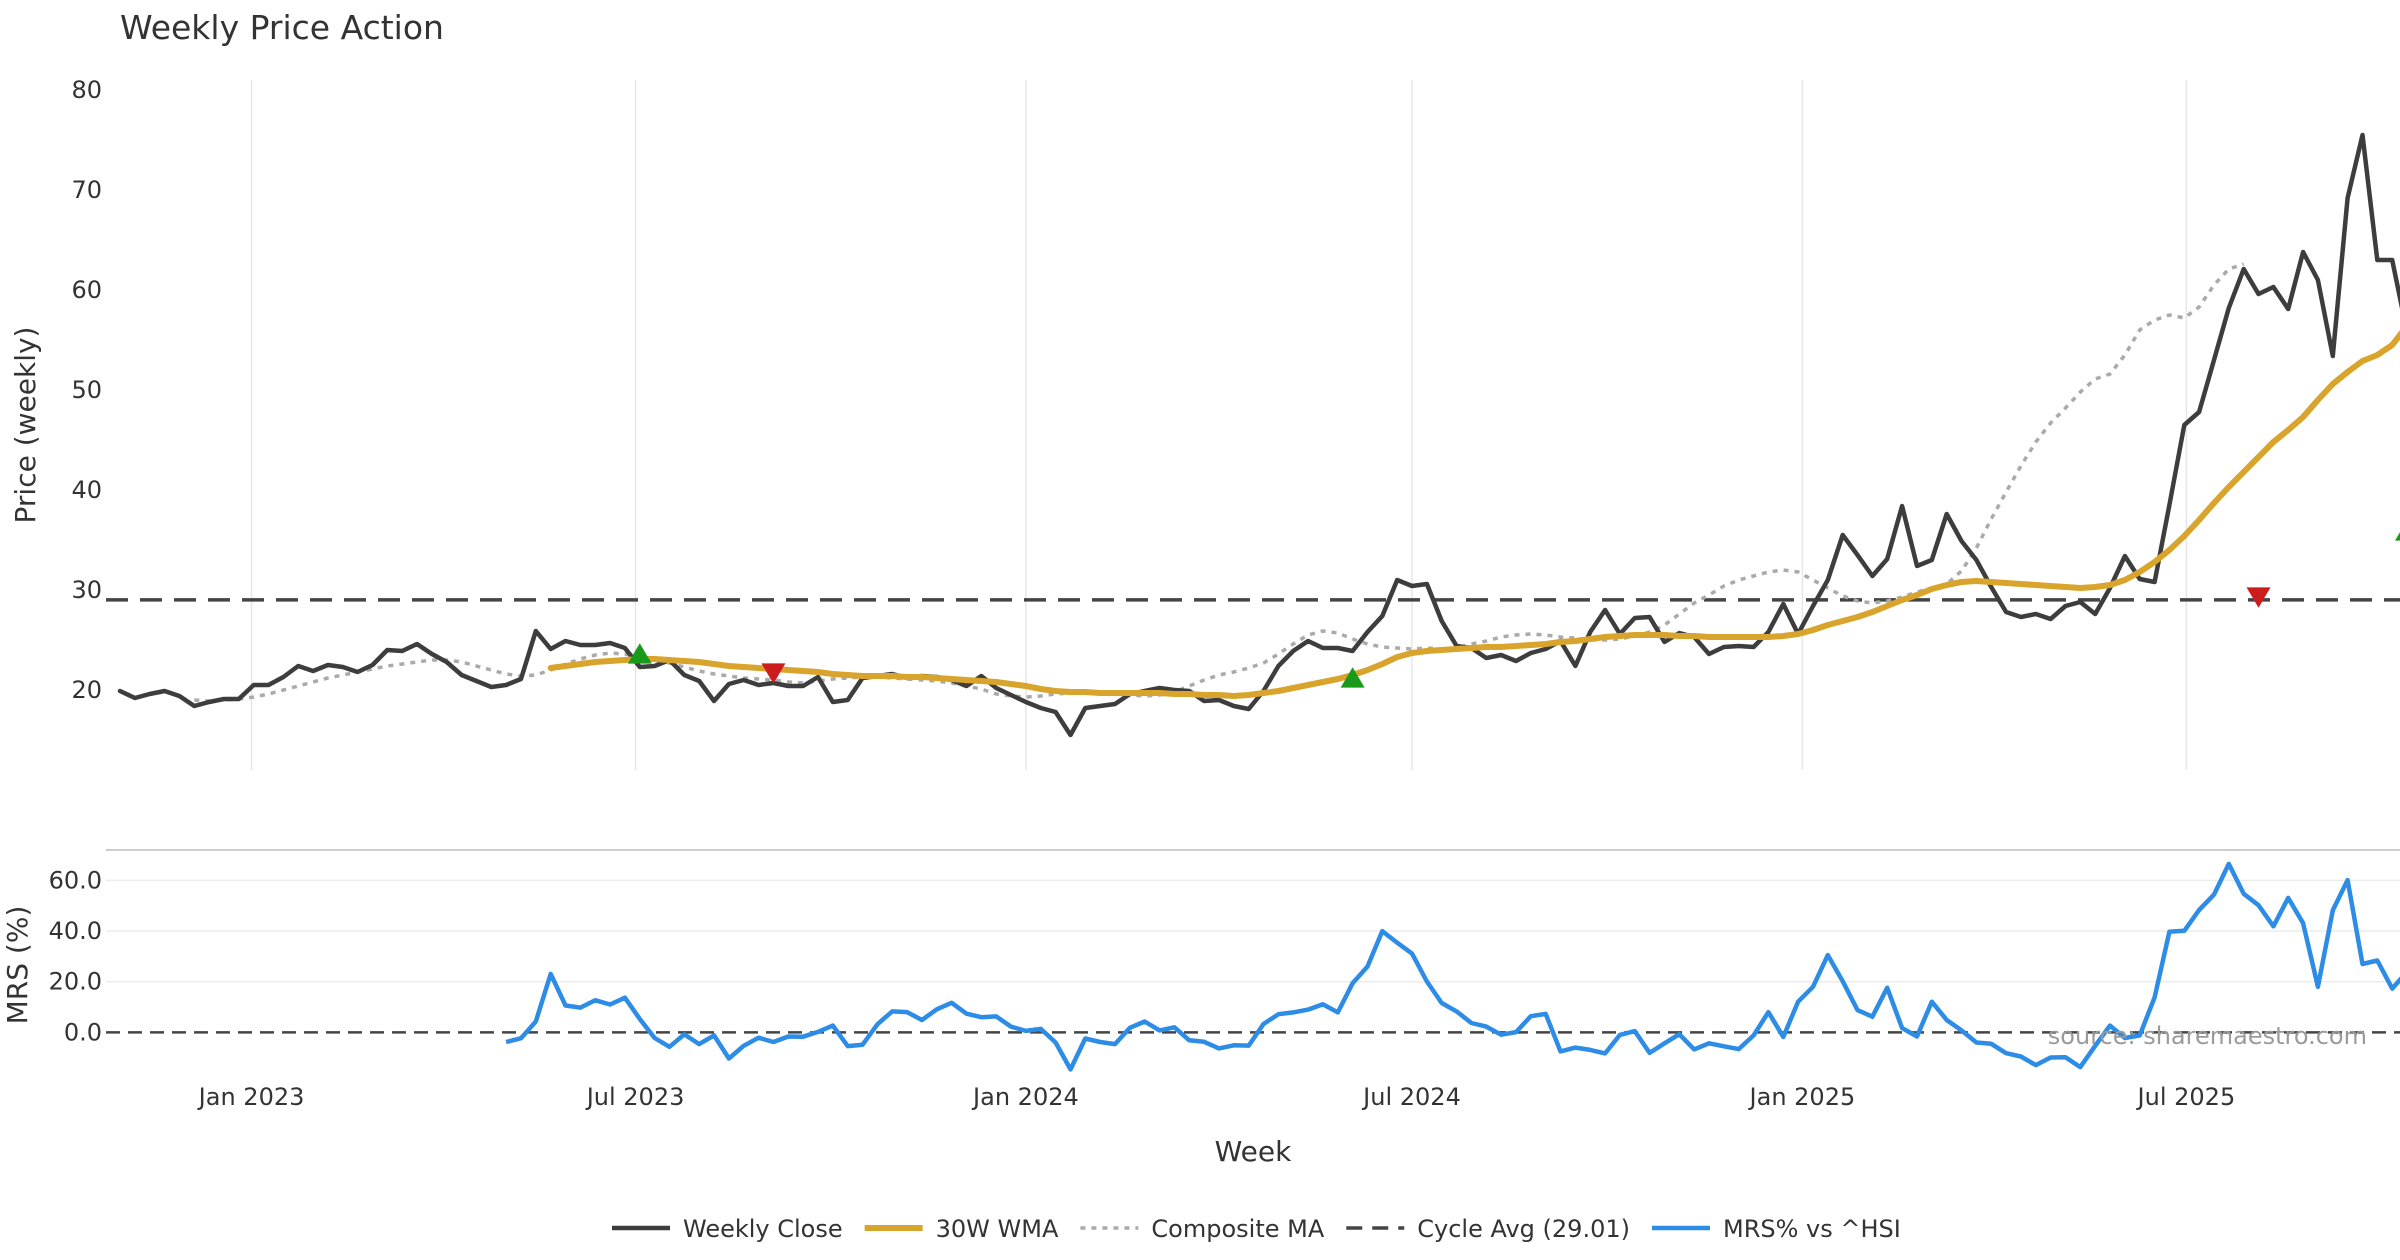 Image resolution: width=2400 pixels, height=1260 pixels. Describe the element at coordinates (75, 956) in the screenshot. I see `mrs-y-axis: 0.0 20.0 40.0 60.0` at that location.